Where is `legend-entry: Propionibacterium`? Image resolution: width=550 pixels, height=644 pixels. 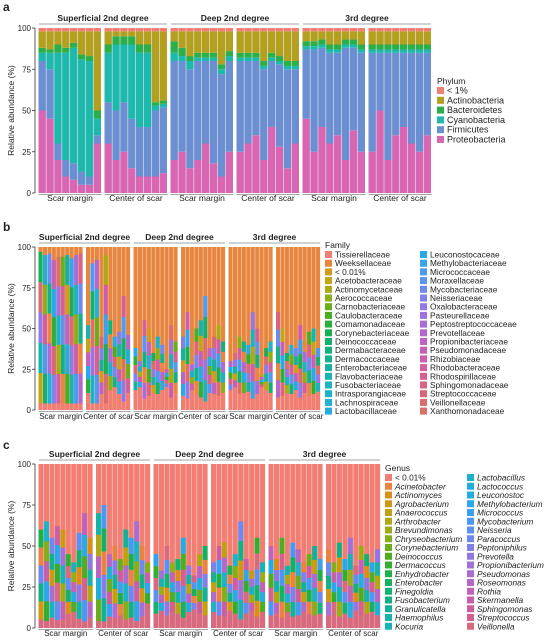
legend-entry: Propionibacterium is located at coordinates (510, 565).